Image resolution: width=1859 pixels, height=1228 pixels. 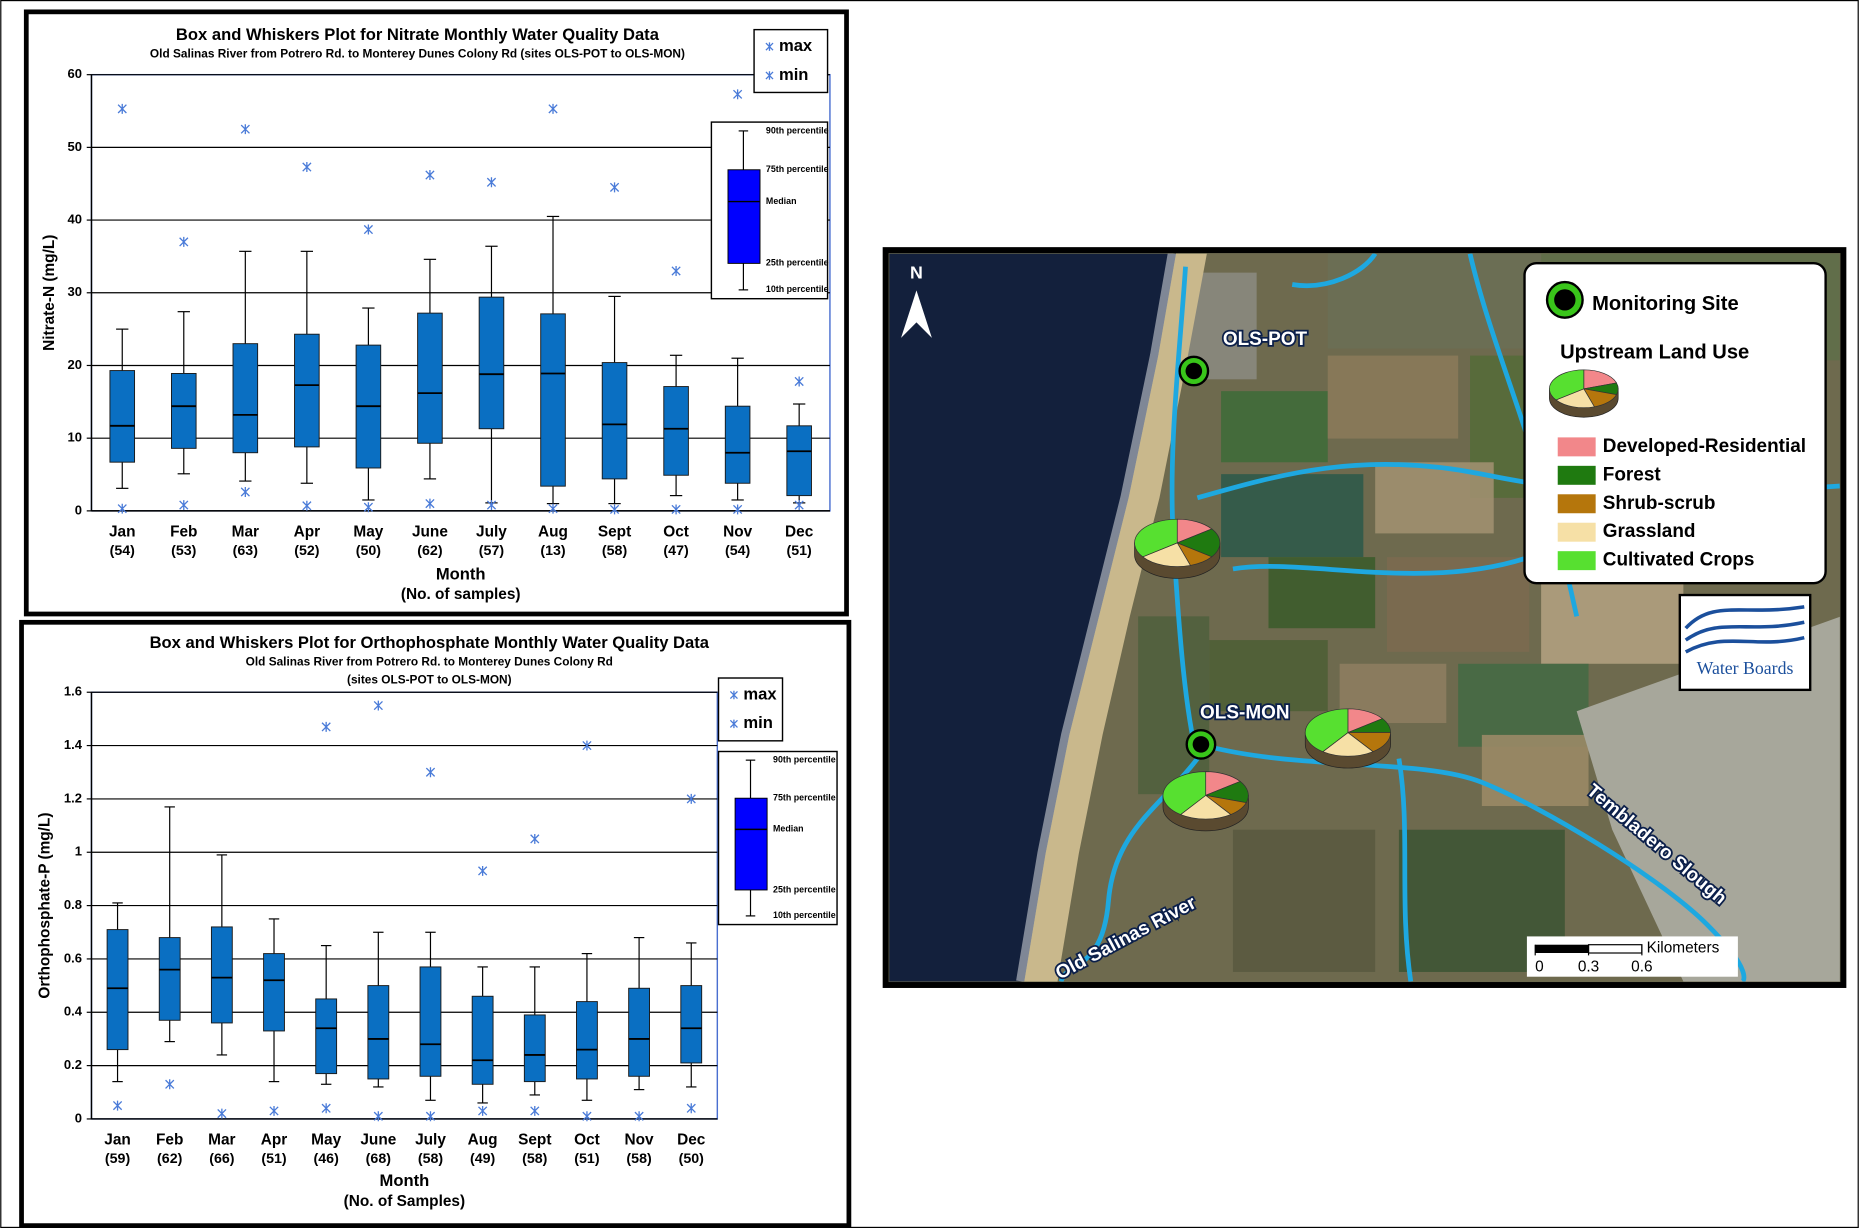 What do you see at coordinates (1659, 503) in the screenshot?
I see `legend-label: Shrub-scrub` at bounding box center [1659, 503].